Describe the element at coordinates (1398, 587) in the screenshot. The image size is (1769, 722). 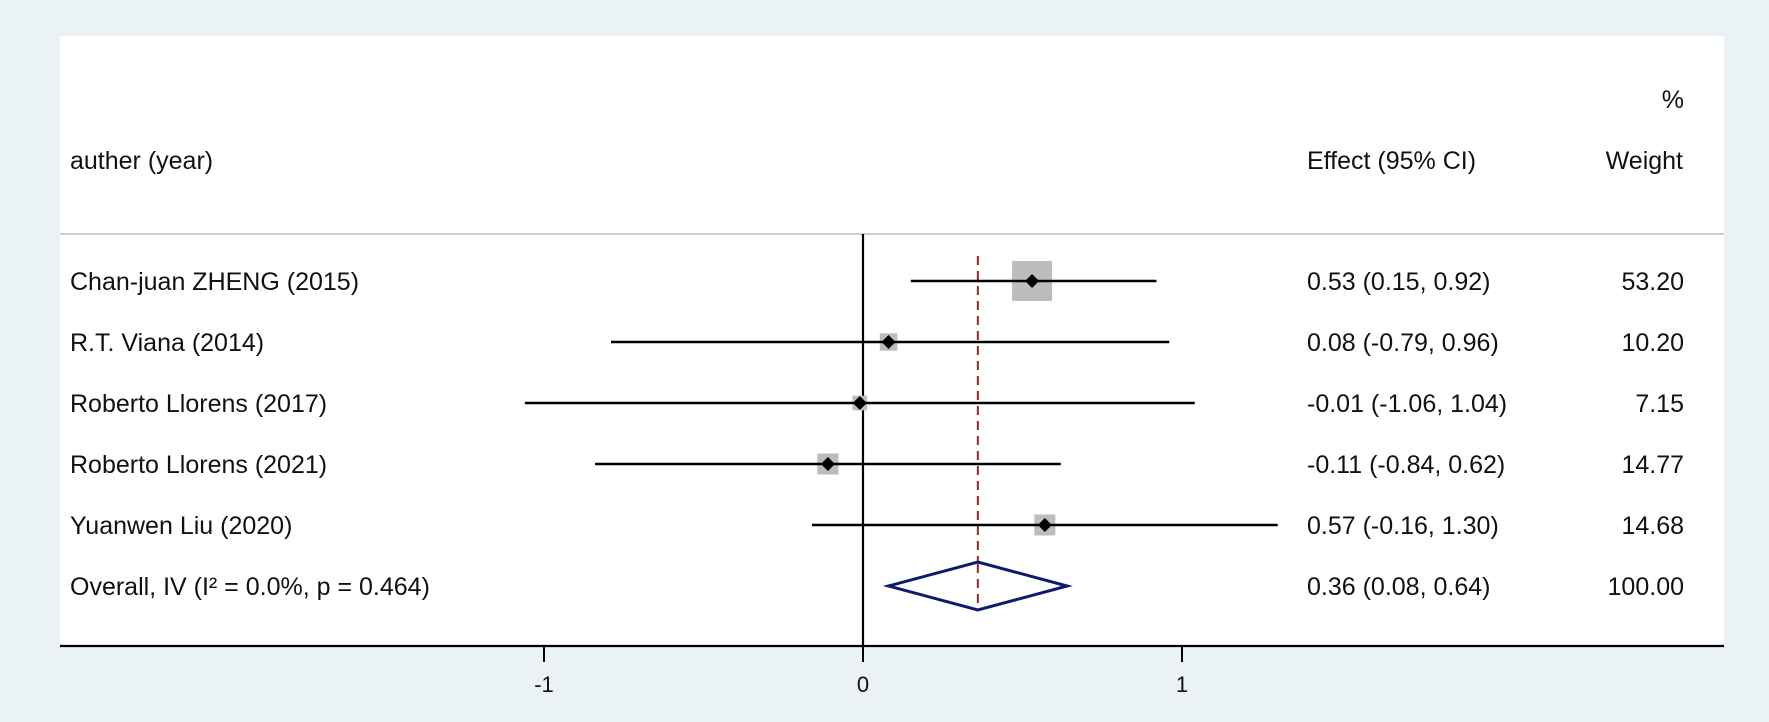
I see `overall-effect-ci-text: 0.36 (0.08, 0.64)` at that location.